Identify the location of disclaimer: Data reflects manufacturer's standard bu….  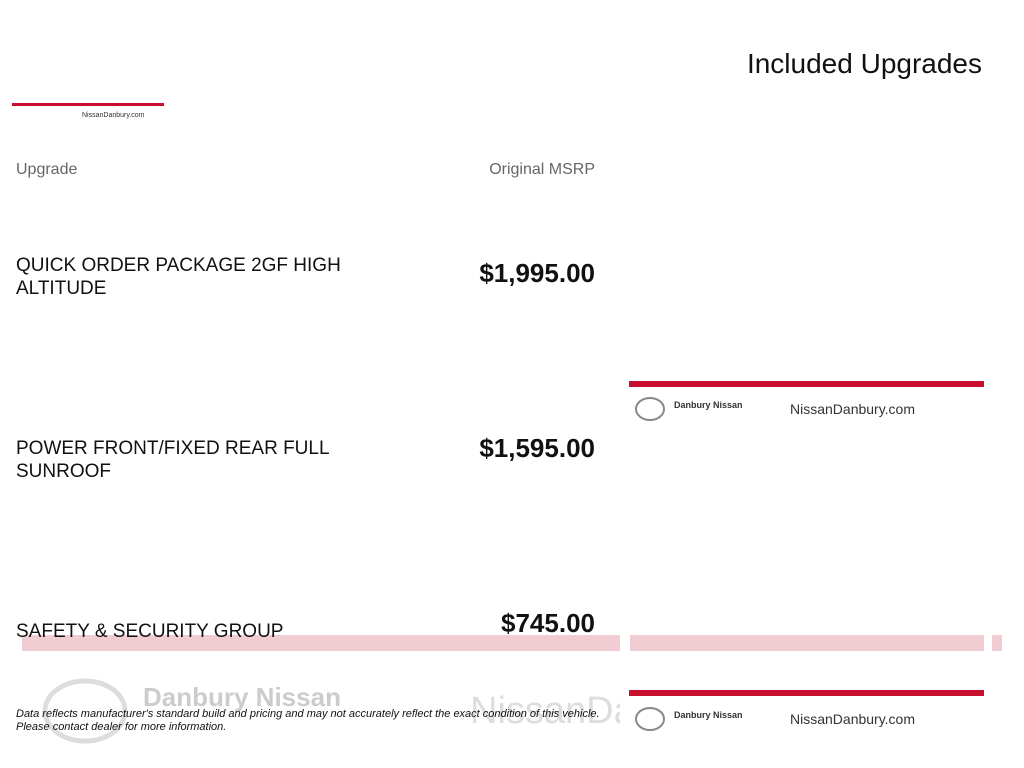
(308, 721).